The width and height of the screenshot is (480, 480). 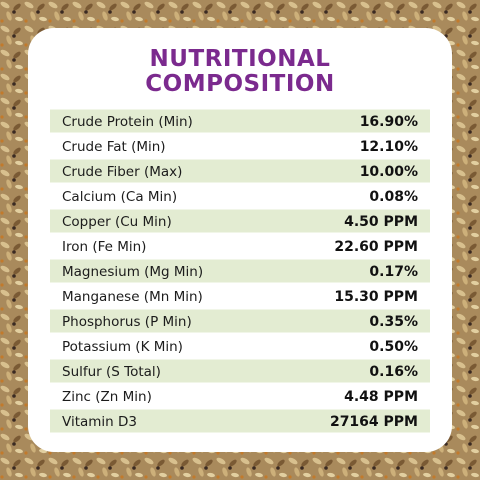 What do you see at coordinates (104, 247) in the screenshot?
I see `nutrient-name: Iron (Fe Min)` at bounding box center [104, 247].